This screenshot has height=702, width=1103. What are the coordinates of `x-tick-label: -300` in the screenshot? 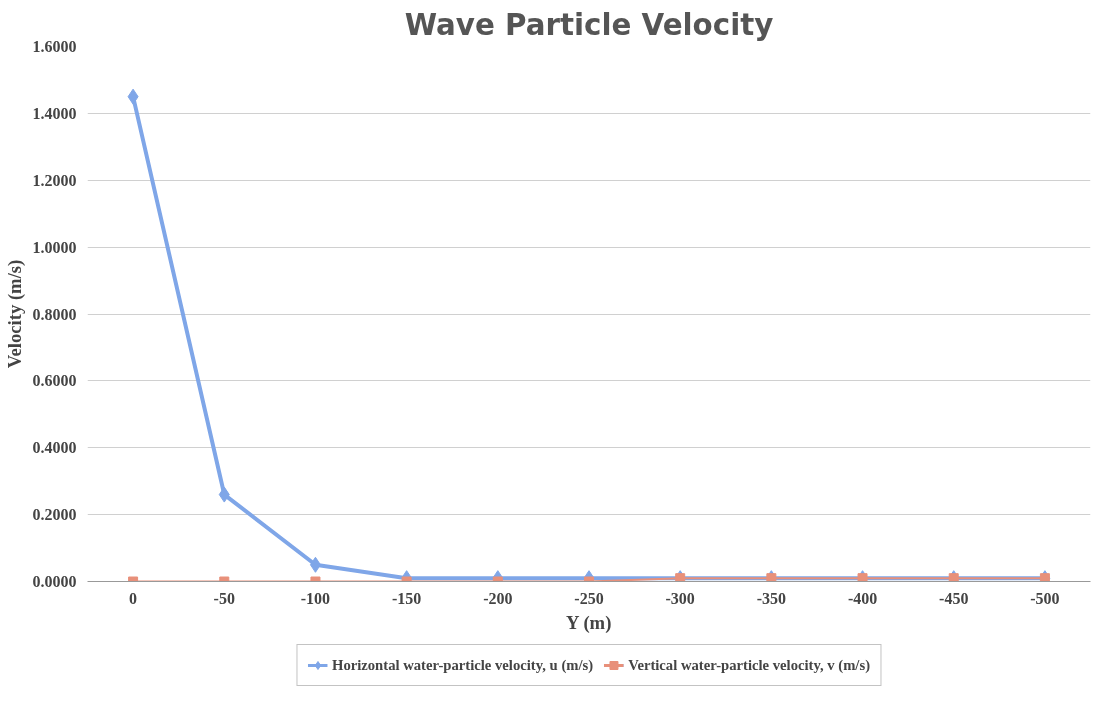 It's located at (680, 598).